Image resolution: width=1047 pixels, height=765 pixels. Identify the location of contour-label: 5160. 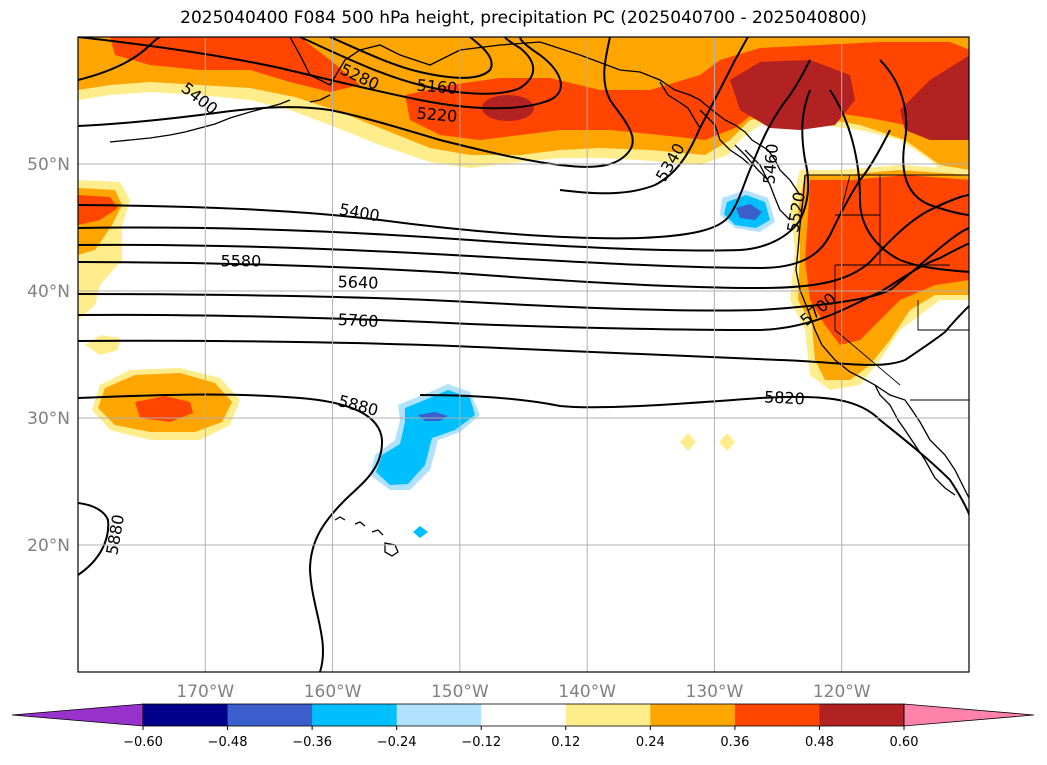
(437, 87).